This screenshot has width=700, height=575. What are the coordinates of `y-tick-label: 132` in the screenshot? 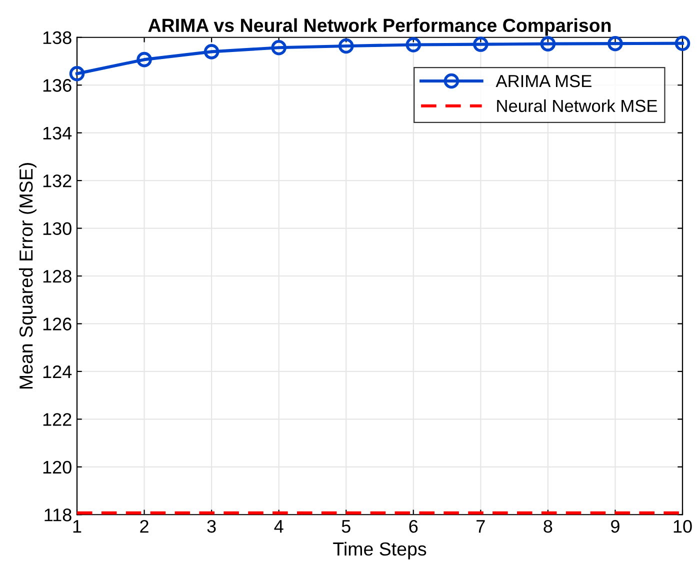 It's located at (57, 181).